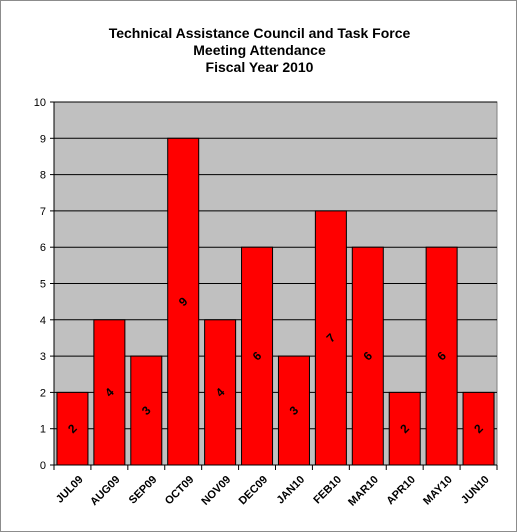 The image size is (517, 532). Describe the element at coordinates (43, 139) in the screenshot. I see `y-tick-label: 9` at that location.